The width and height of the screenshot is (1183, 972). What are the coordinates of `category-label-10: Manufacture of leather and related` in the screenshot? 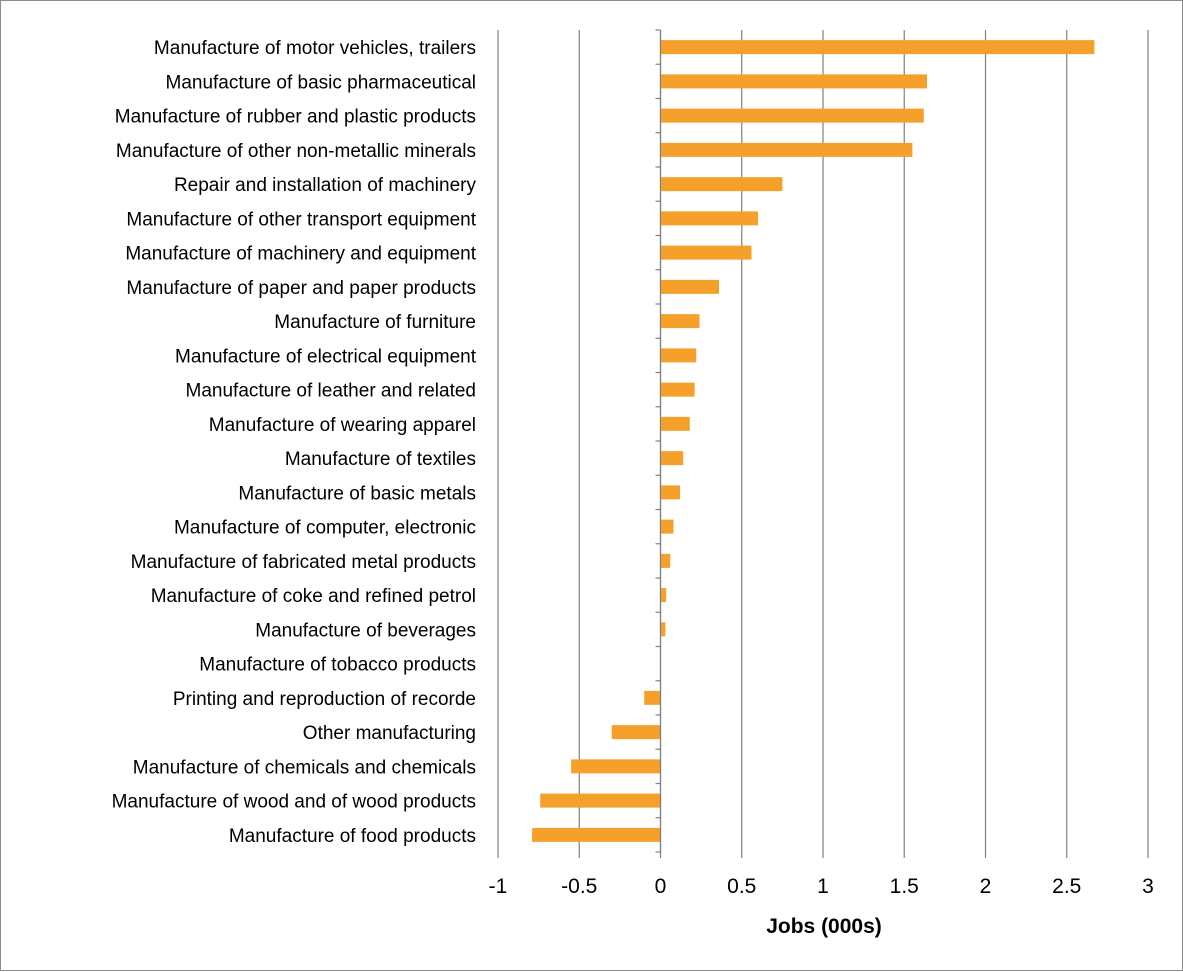 It's located at (331, 391).